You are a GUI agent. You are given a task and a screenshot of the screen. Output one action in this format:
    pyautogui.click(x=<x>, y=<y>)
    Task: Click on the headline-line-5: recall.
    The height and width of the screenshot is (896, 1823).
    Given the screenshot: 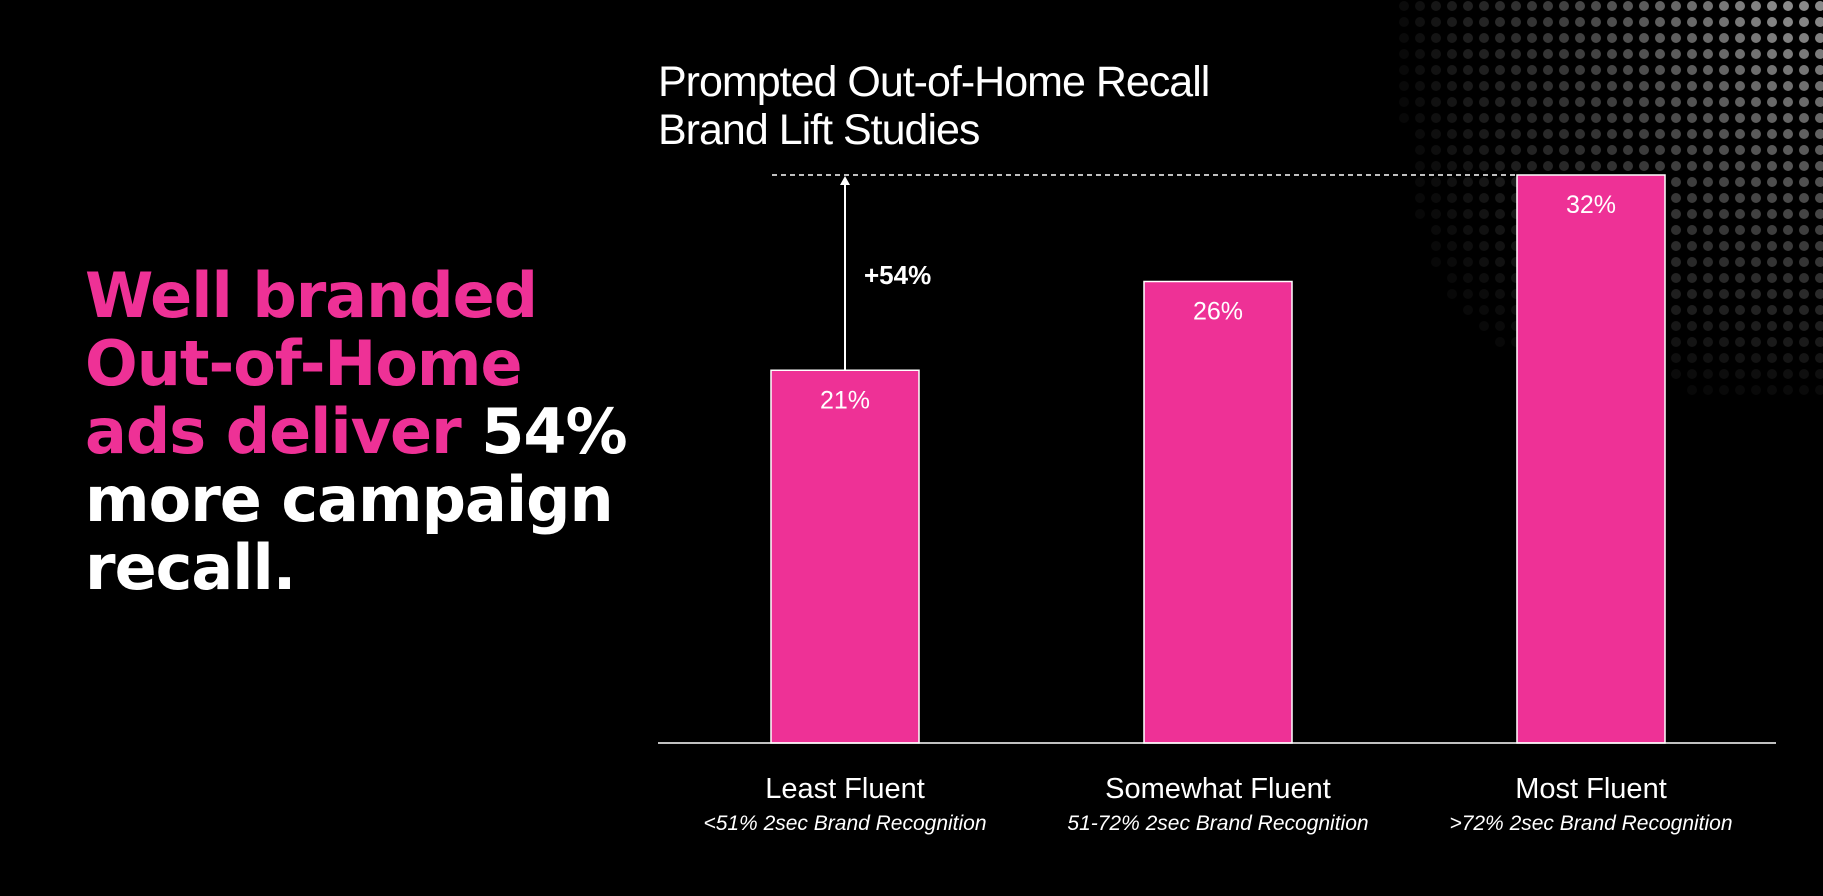 What is the action you would take?
    pyautogui.click(x=190, y=567)
    